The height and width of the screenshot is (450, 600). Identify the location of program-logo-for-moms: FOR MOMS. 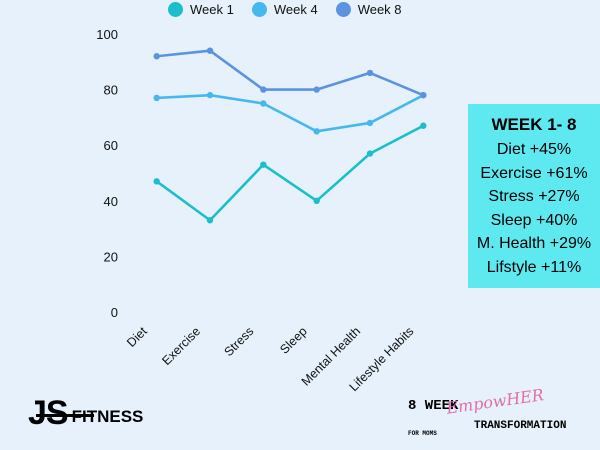
(422, 433).